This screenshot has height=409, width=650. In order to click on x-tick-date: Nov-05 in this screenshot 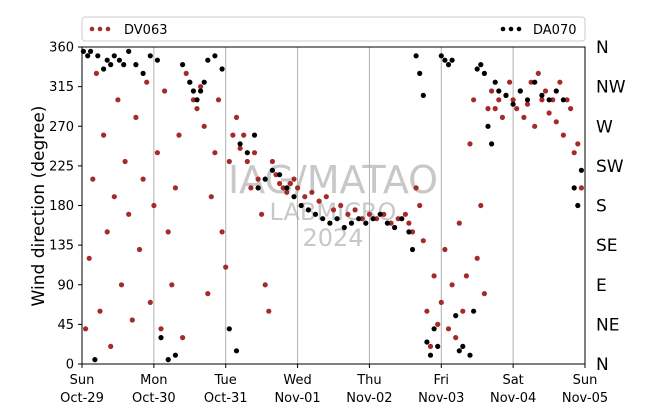, I will do `click(585, 398)`.